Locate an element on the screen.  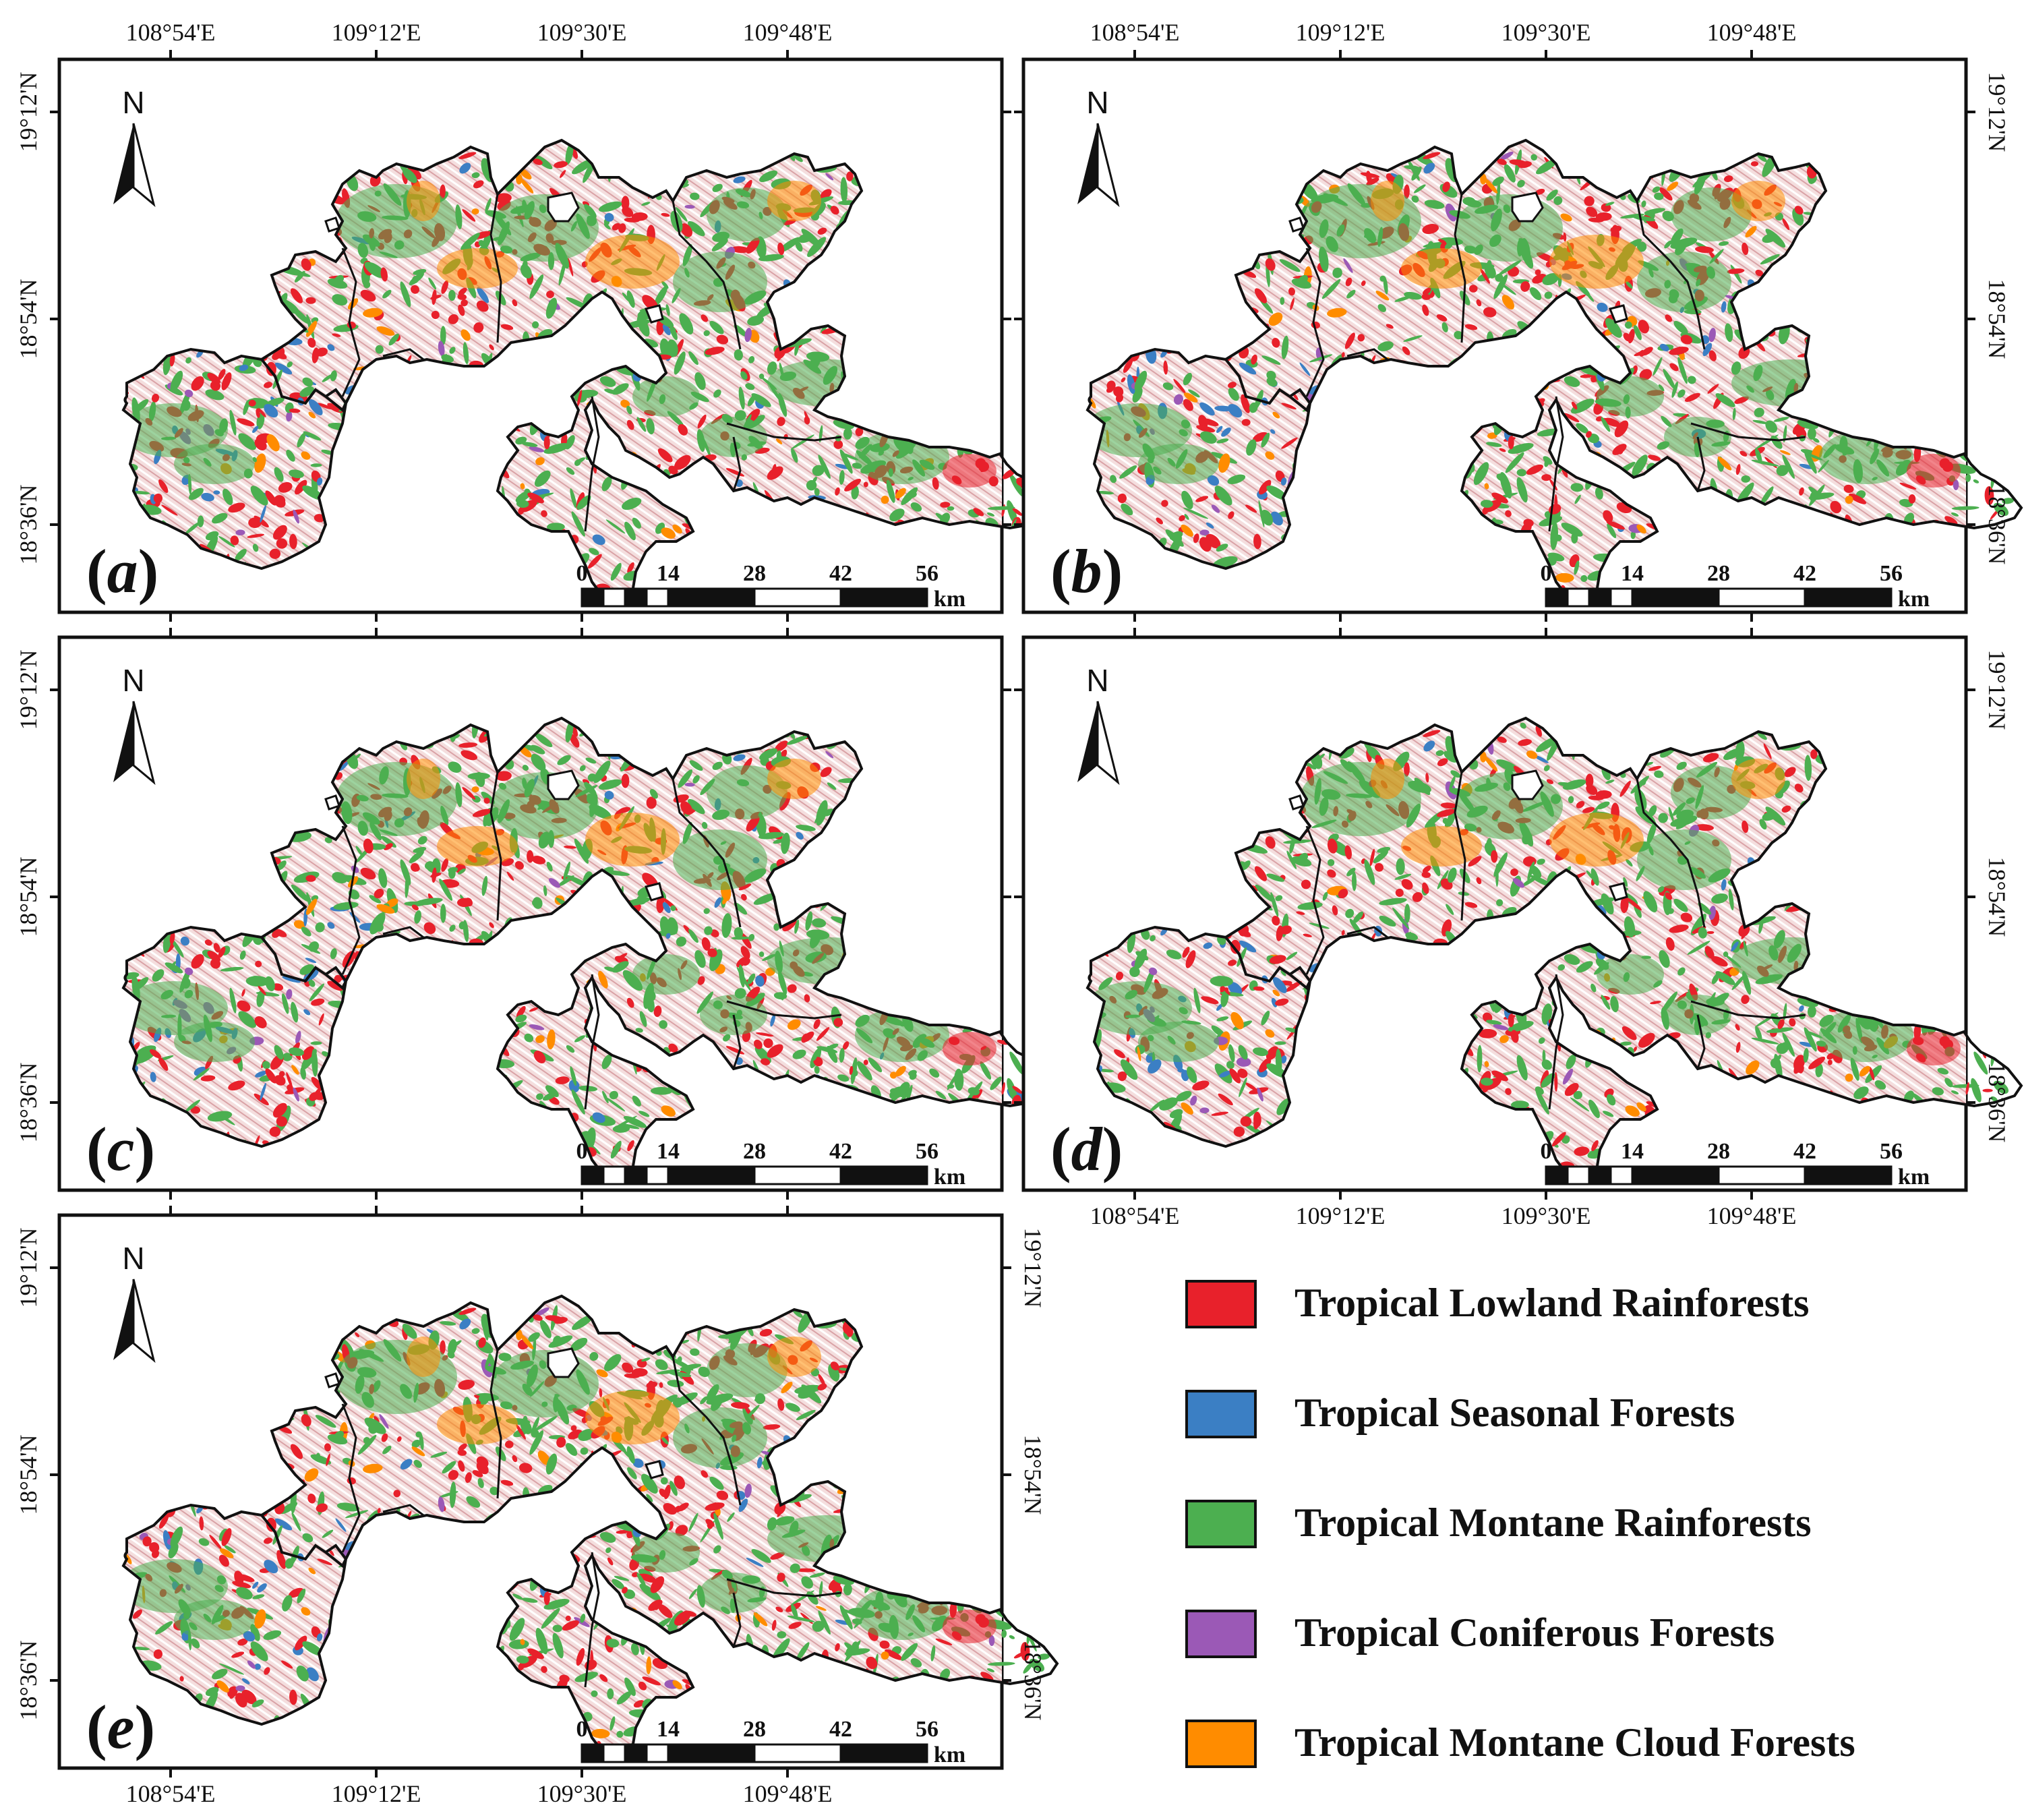
legend-item: Tropical Montane Cloud Forests is located at coordinates (1520, 1744).